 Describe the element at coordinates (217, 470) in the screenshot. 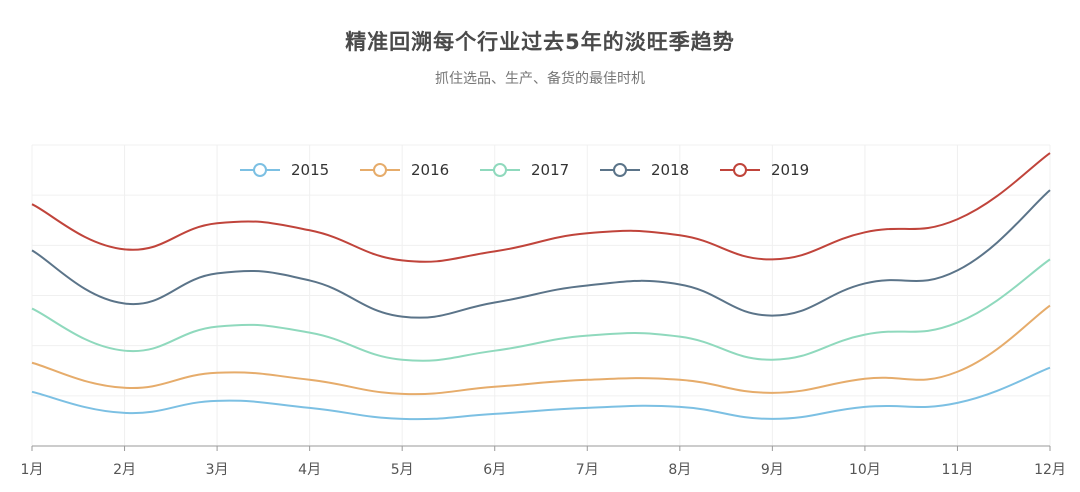

I see `x-tick-label: 3月` at that location.